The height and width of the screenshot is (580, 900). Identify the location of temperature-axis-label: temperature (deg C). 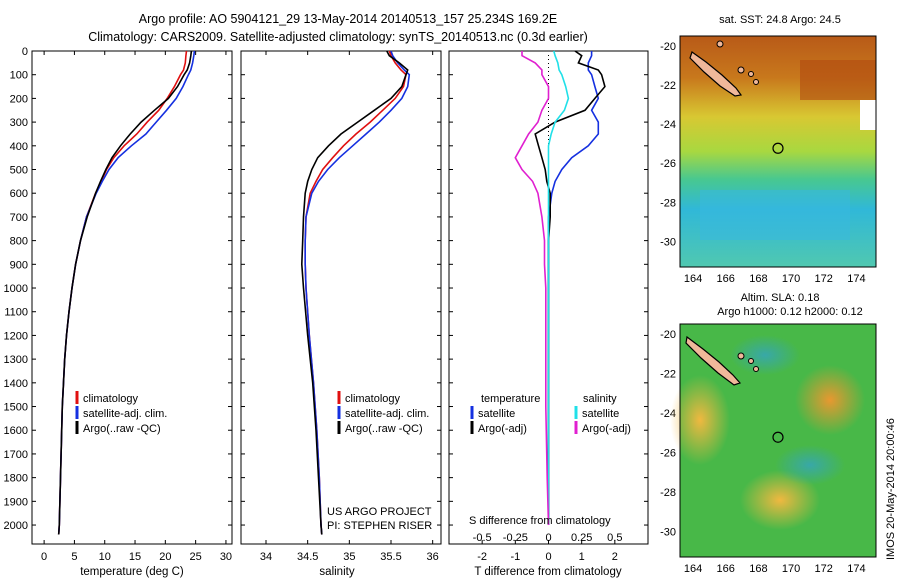
(132, 572).